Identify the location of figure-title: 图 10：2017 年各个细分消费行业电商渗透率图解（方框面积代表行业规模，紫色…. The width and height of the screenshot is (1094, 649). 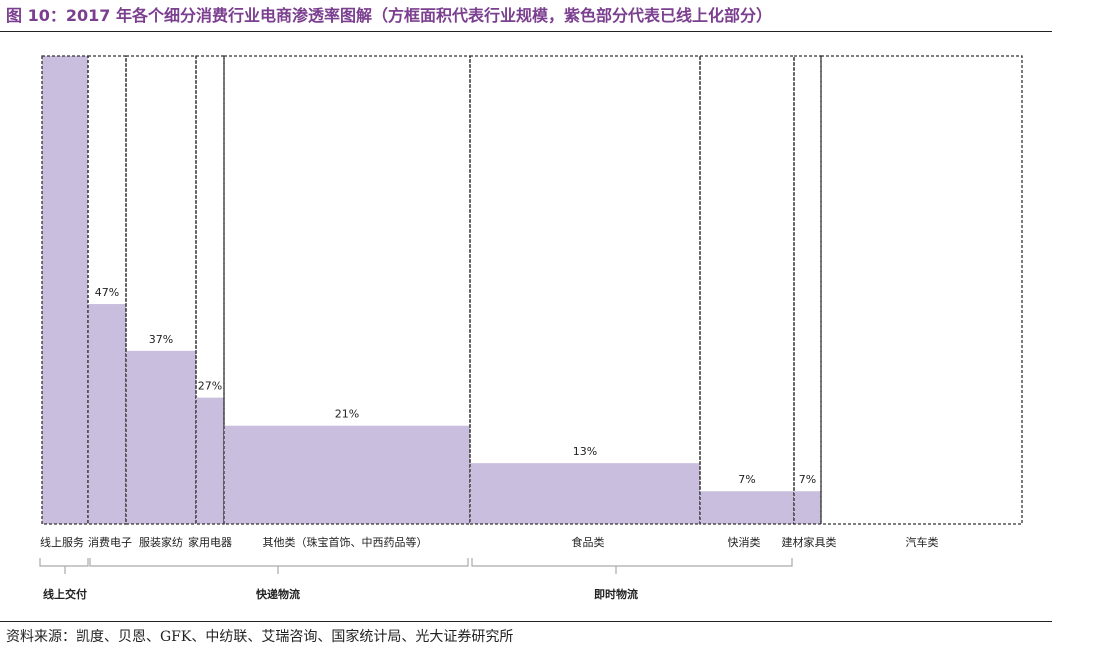
(389, 15).